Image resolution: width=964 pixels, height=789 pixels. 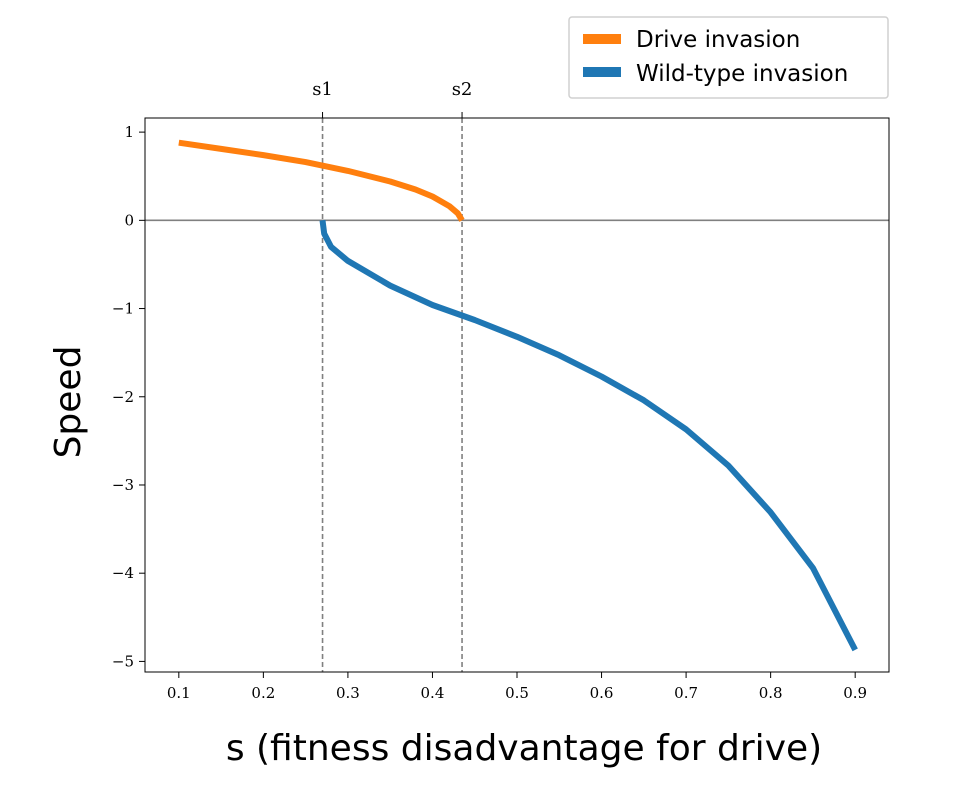 What do you see at coordinates (348, 693) in the screenshot?
I see `x-tick-label: 0.3` at bounding box center [348, 693].